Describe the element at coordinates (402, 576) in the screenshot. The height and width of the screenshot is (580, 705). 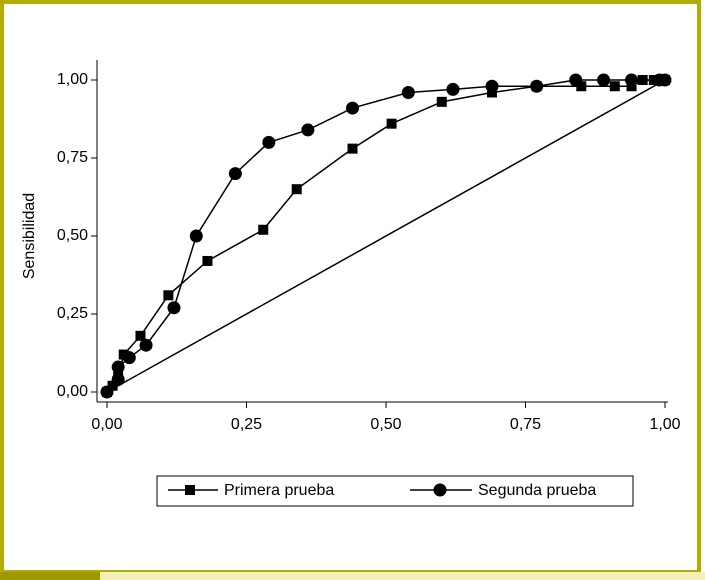
I see `footer-bar-light` at that location.